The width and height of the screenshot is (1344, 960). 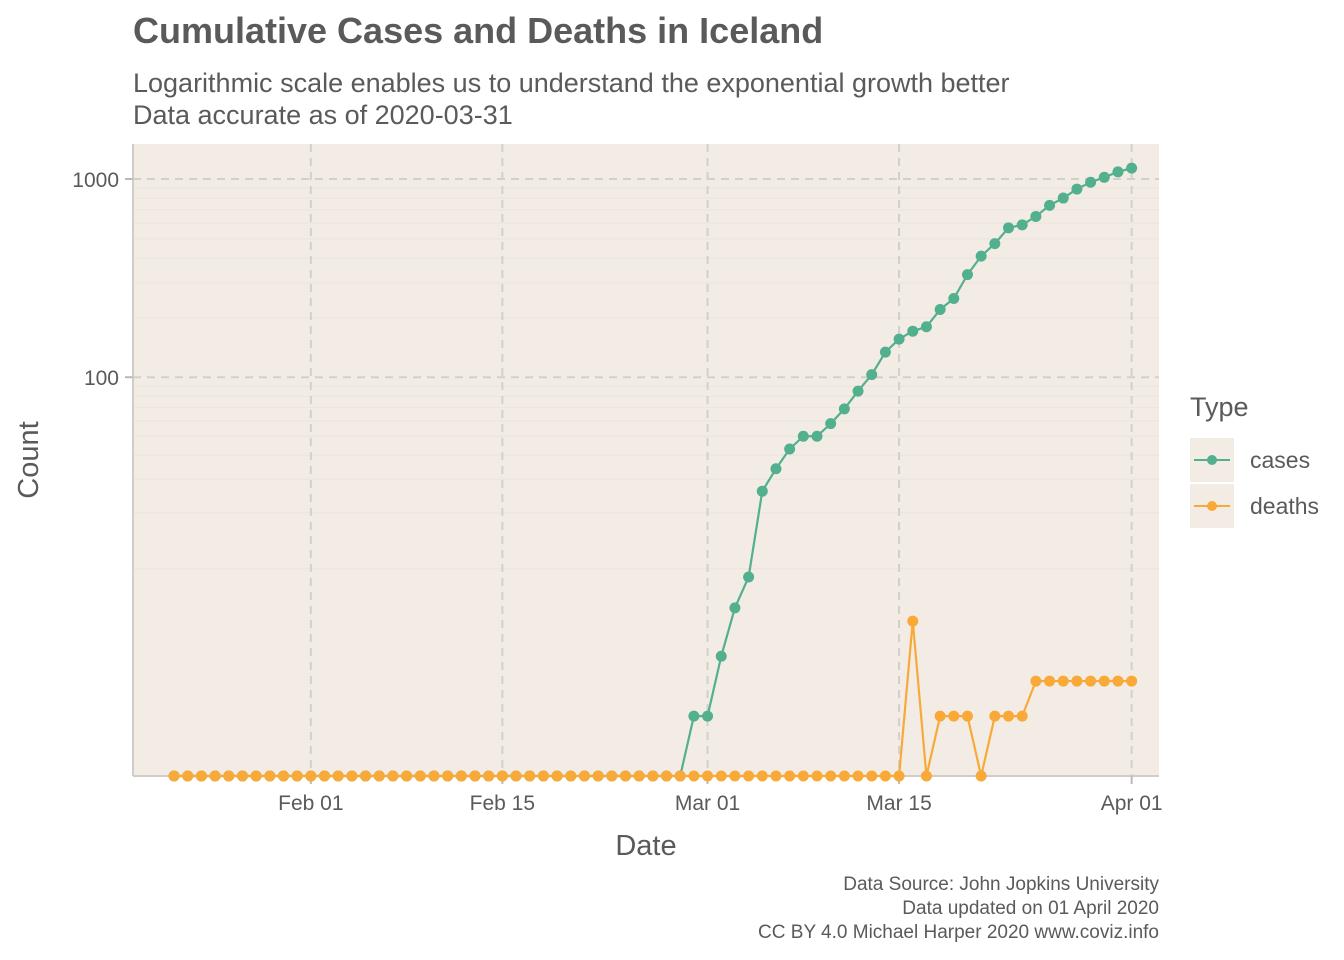 I want to click on y-axis-ticks: 100 1000, so click(x=102, y=279).